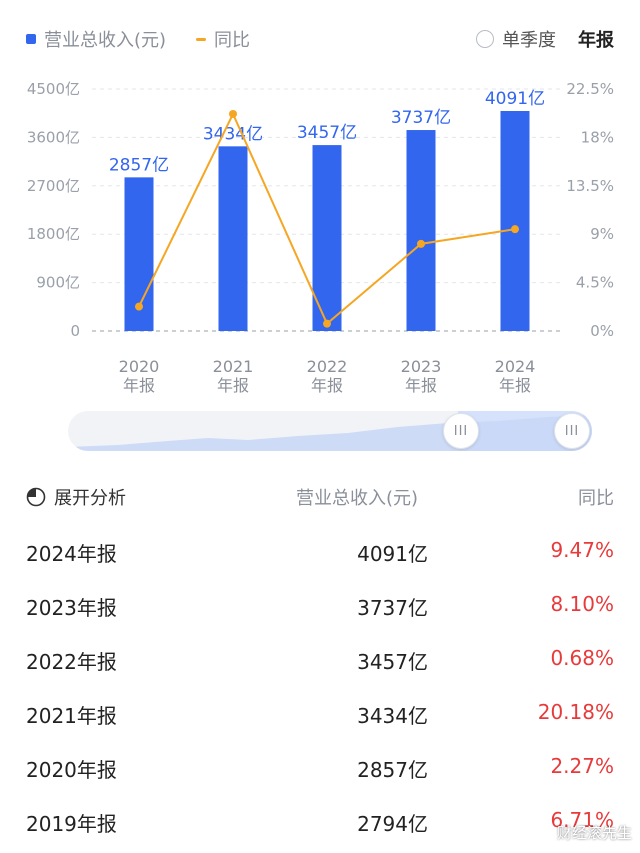 The width and height of the screenshot is (640, 853). Describe the element at coordinates (572, 431) in the screenshot. I see `slider-handle-right: III` at that location.